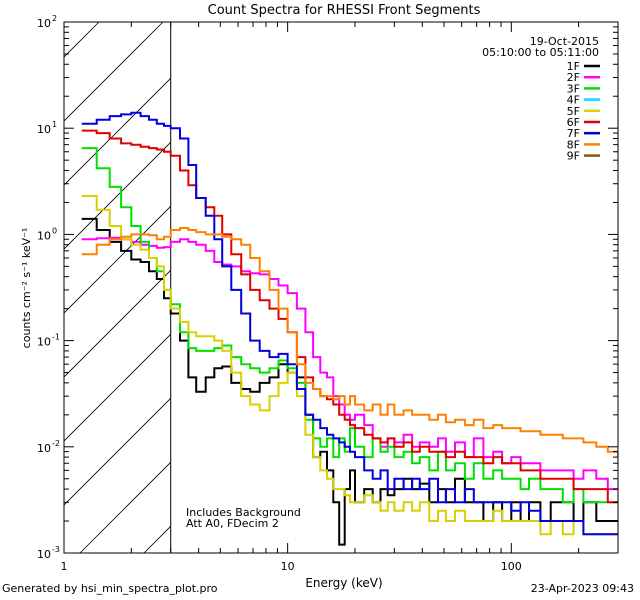 The image size is (640, 600). What do you see at coordinates (110, 588) in the screenshot?
I see `footer-generator: Generated by hsi_min_spectra_plot.pro` at bounding box center [110, 588].